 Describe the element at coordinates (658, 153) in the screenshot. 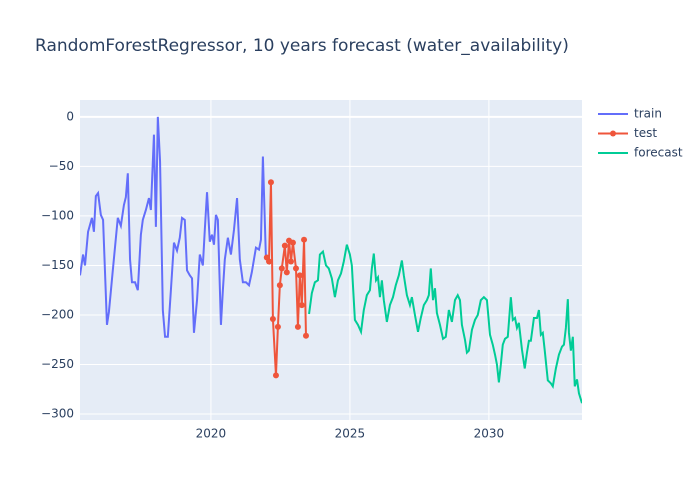

I see `legend-label: forecast` at that location.